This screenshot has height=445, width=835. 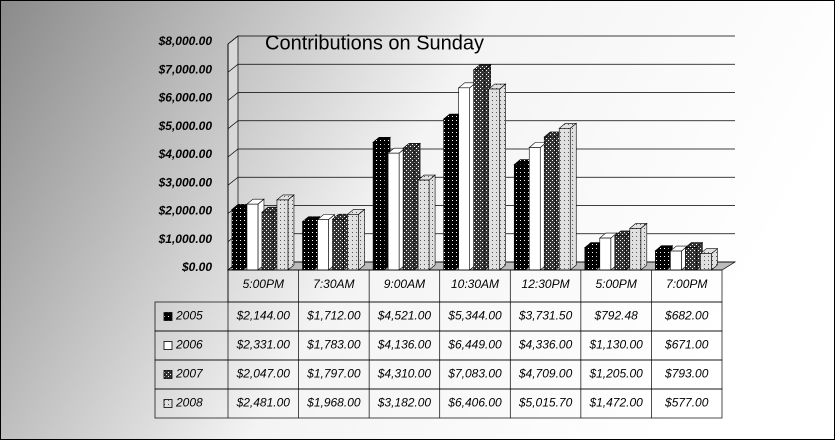 What do you see at coordinates (474, 345) in the screenshot?
I see `data-label: $6,449.00` at bounding box center [474, 345].